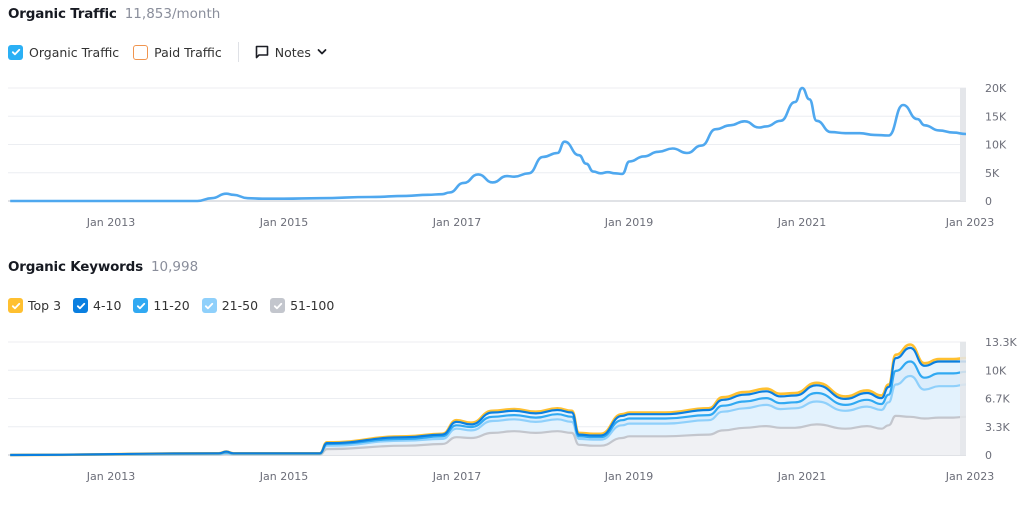  What do you see at coordinates (1001, 342) in the screenshot?
I see `y-tick-label: 13.3K` at bounding box center [1001, 342].